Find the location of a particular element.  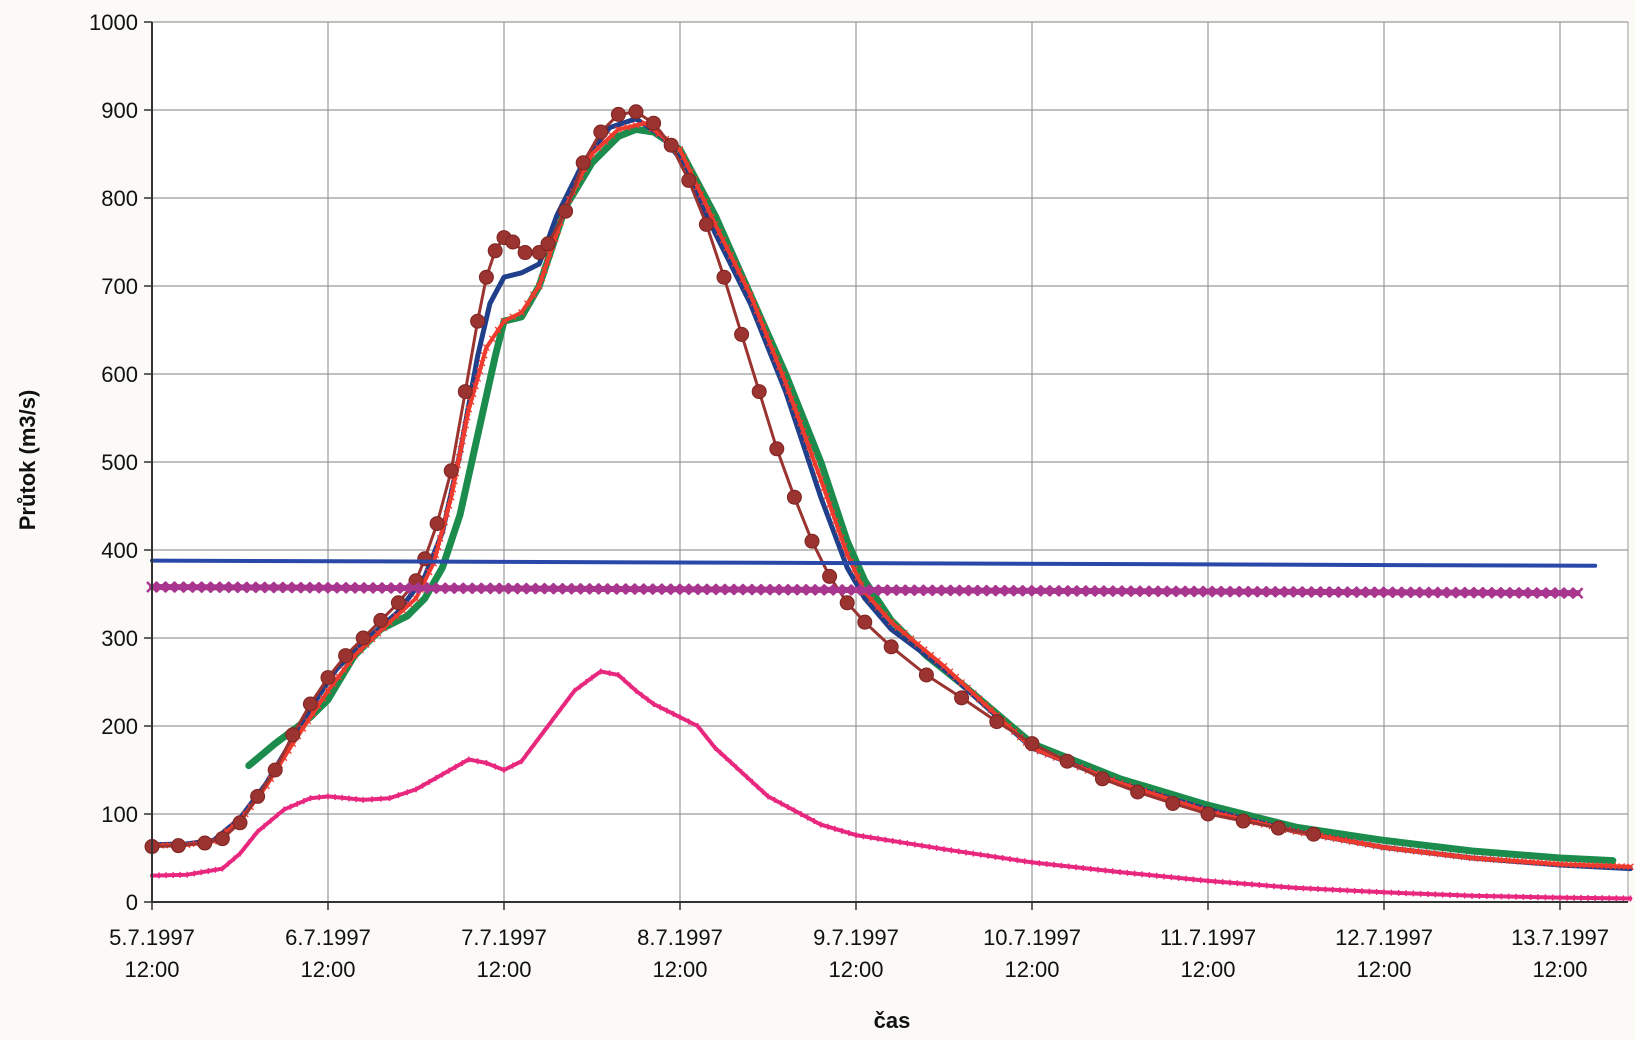

y-tick-label: 500 is located at coordinates (119, 462).